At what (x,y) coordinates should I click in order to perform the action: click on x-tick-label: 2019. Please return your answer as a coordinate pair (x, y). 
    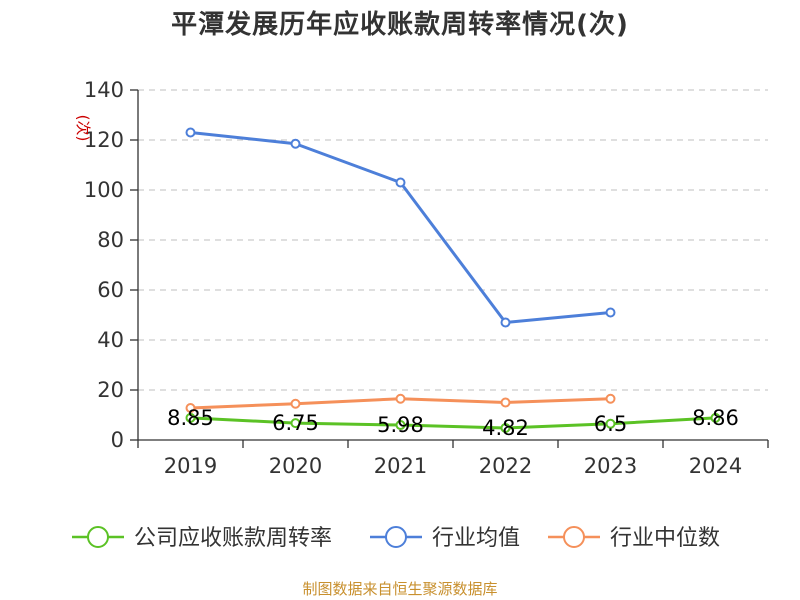
    Looking at the image, I should click on (190, 466).